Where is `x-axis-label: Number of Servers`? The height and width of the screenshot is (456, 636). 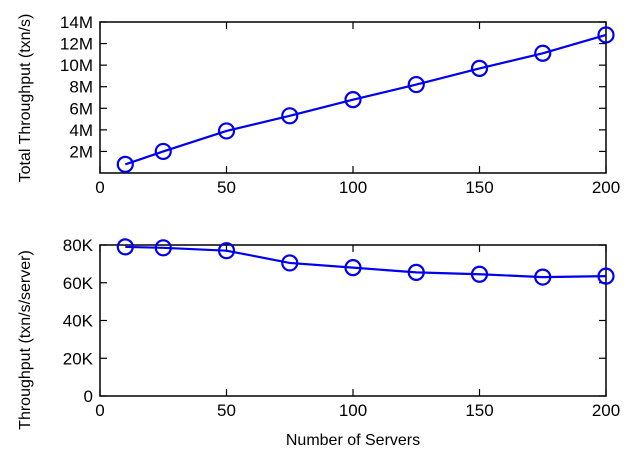
x-axis-label: Number of Servers is located at coordinates (353, 440).